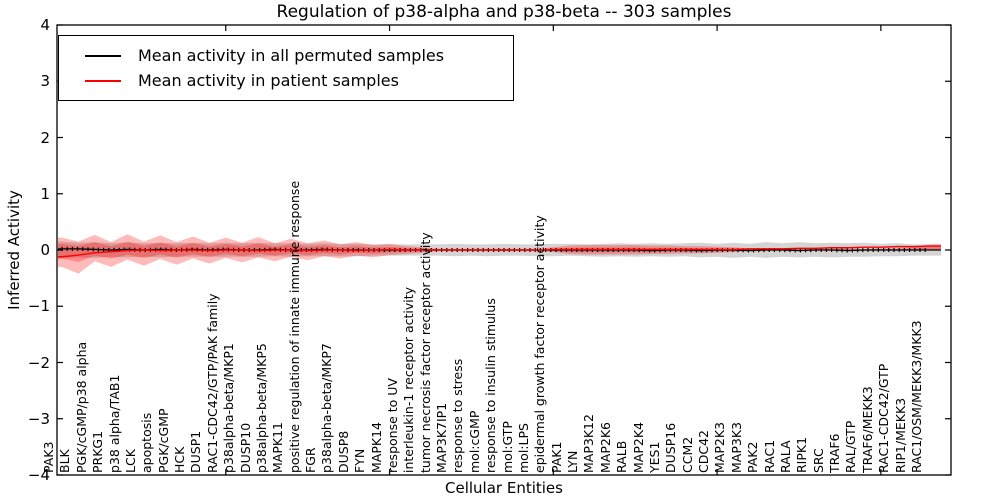 The image size is (1000, 500). What do you see at coordinates (442, 437) in the screenshot?
I see `x-category-label: MAP3K7IP1` at bounding box center [442, 437].